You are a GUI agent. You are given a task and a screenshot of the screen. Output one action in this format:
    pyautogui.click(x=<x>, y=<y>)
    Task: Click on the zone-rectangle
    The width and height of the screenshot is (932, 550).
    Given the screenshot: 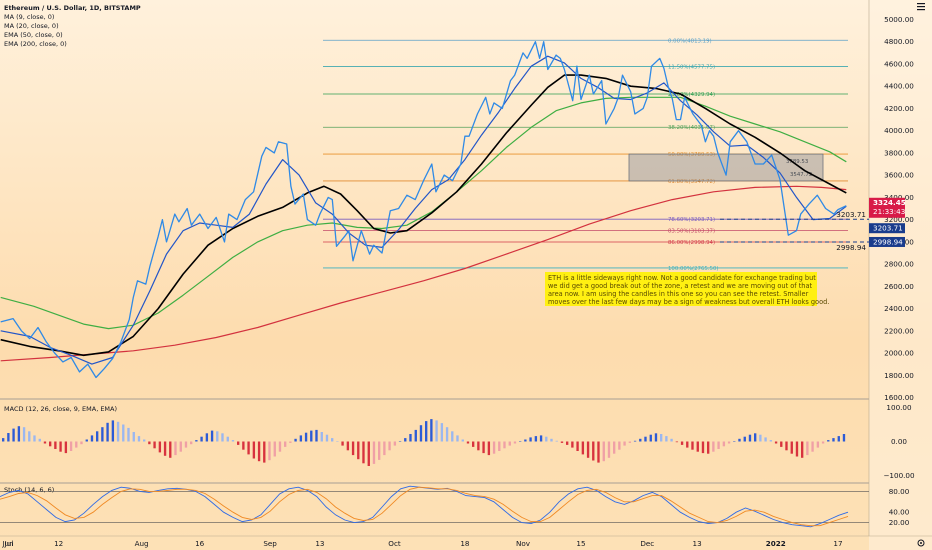 What is the action you would take?
    pyautogui.click(x=726, y=167)
    